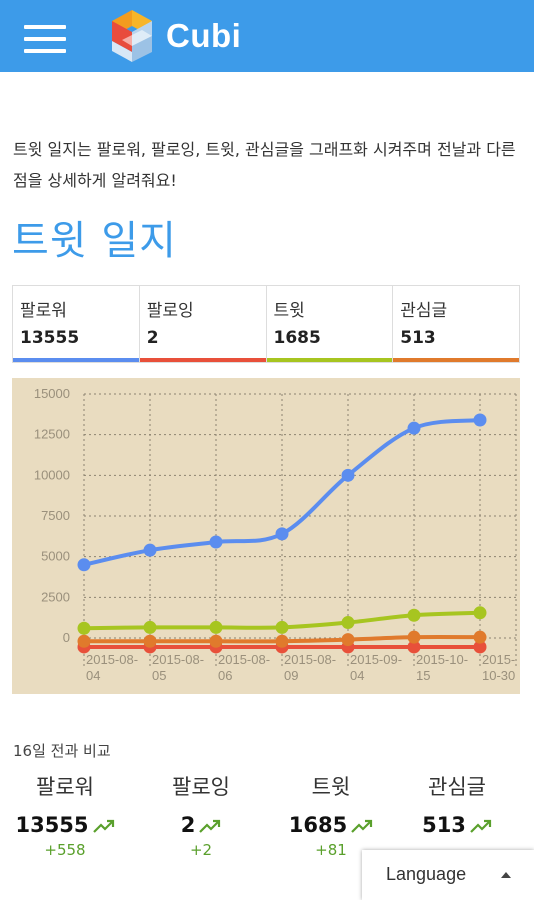  Describe the element at coordinates (201, 850) in the screenshot. I see `comparison-diff: +2` at that location.